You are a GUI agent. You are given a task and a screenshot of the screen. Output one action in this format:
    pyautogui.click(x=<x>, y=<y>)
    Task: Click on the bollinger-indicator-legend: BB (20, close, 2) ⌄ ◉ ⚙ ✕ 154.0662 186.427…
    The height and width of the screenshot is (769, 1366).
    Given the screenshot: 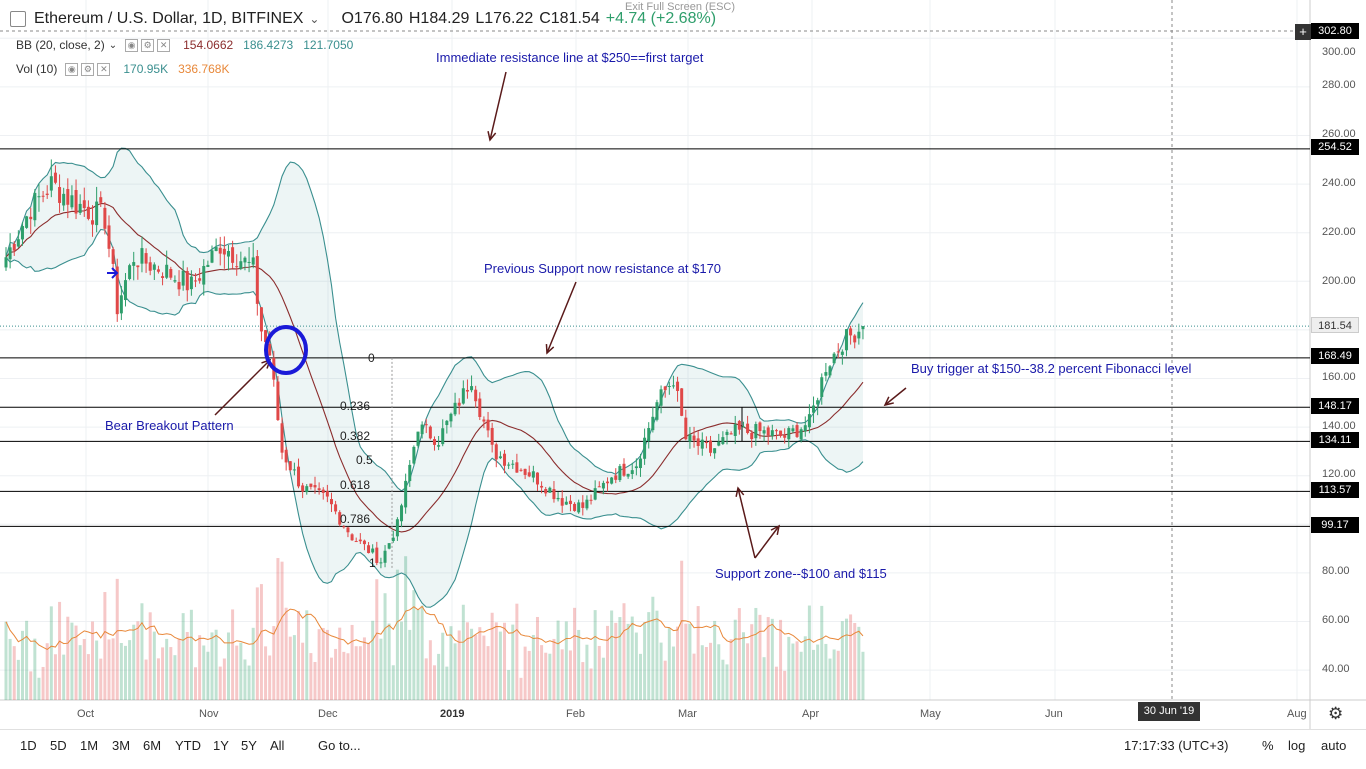 What is the action you would take?
    pyautogui.click(x=189, y=45)
    